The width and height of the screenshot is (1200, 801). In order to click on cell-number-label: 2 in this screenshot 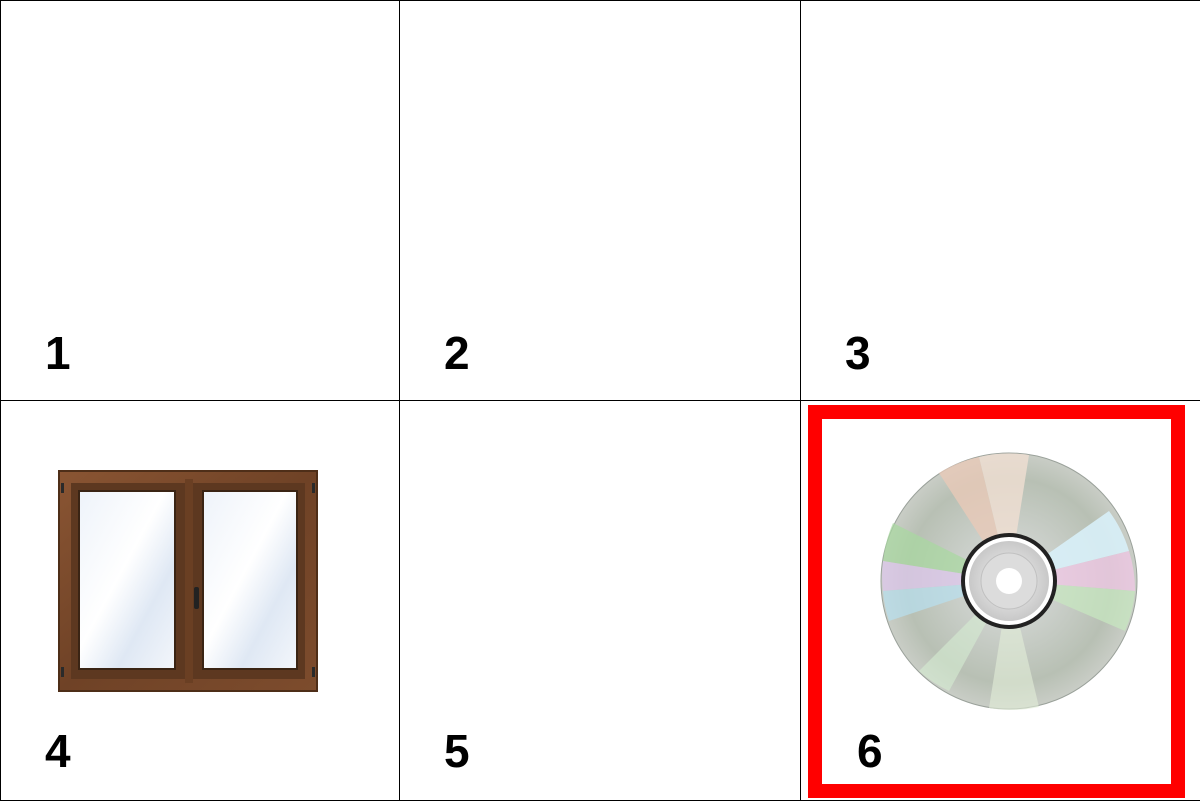, I will do `click(457, 353)`.